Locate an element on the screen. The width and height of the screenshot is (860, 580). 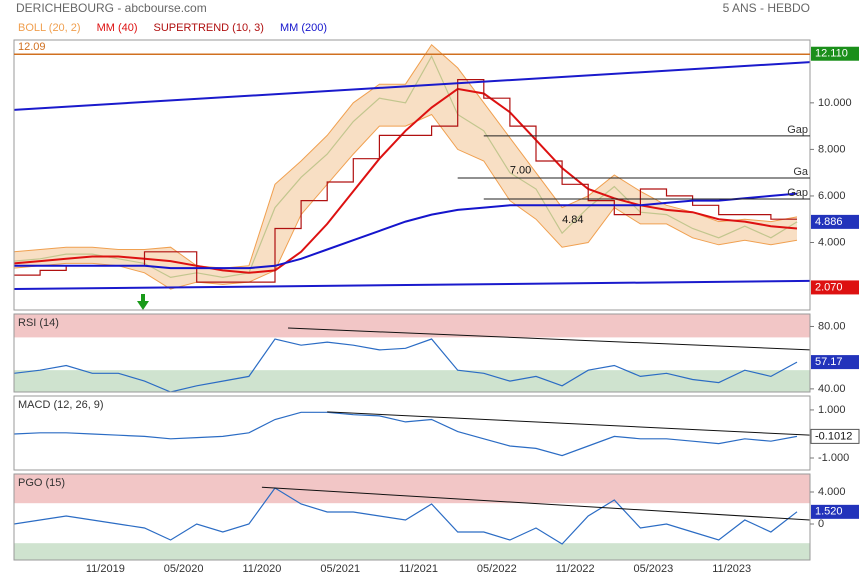
legend-entry: SUPERTREND (10, 3) is located at coordinates (209, 28).